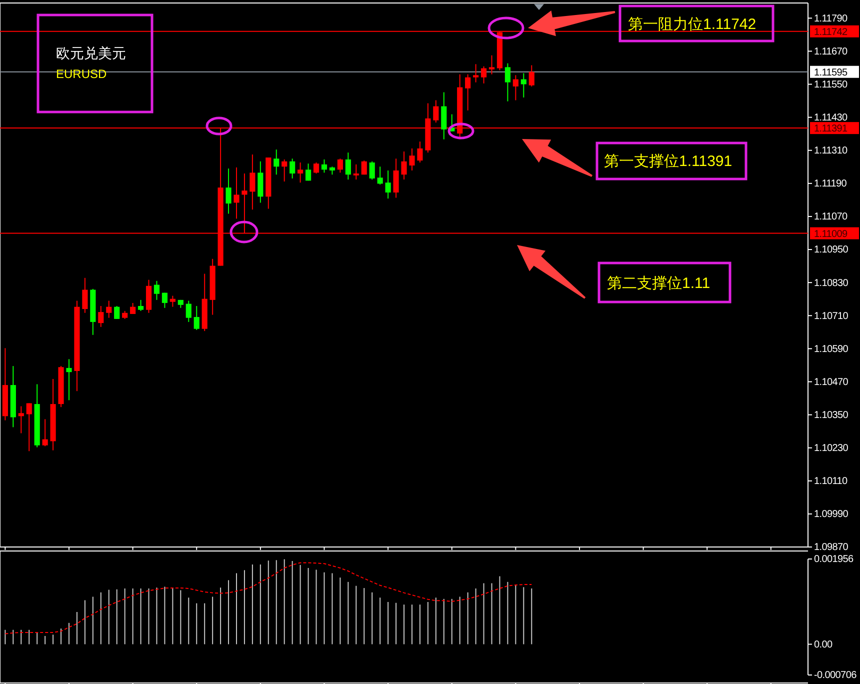 Image resolution: width=860 pixels, height=684 pixels. Describe the element at coordinates (831, 514) in the screenshot. I see `y-tick-label: 1.09990` at that location.